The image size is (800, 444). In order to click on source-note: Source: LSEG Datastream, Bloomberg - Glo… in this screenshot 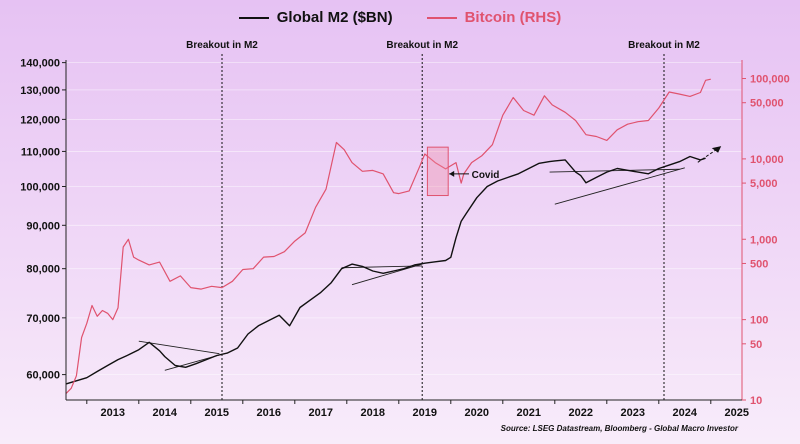, I will do `click(619, 428)`.